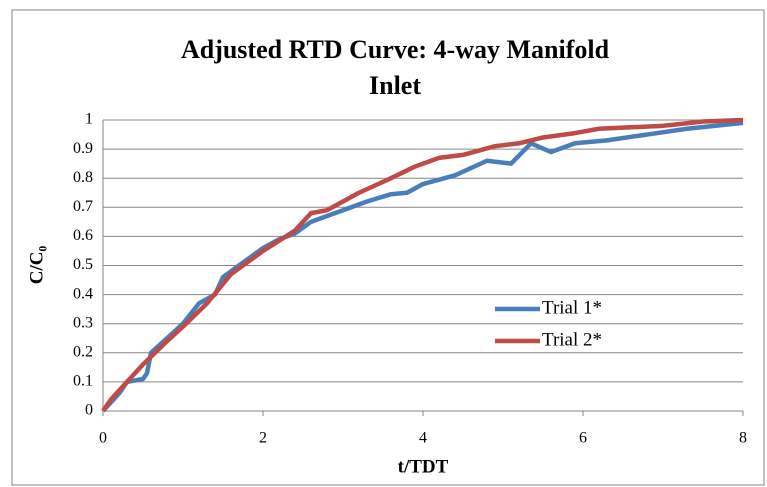 The image size is (767, 487). Describe the element at coordinates (103, 438) in the screenshot. I see `x-tick-label: 0` at that location.